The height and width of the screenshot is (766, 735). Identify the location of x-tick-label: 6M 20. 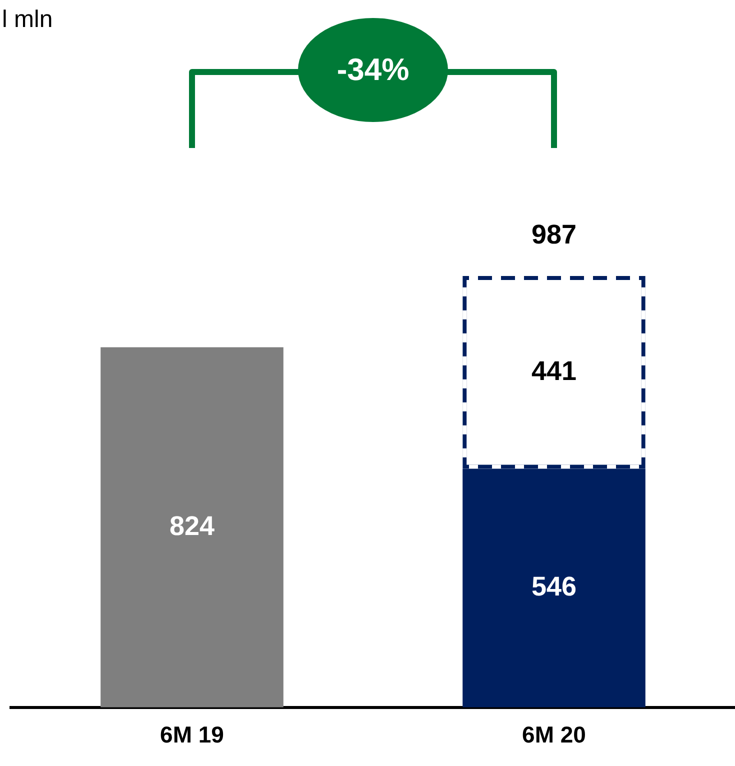
(554, 735).